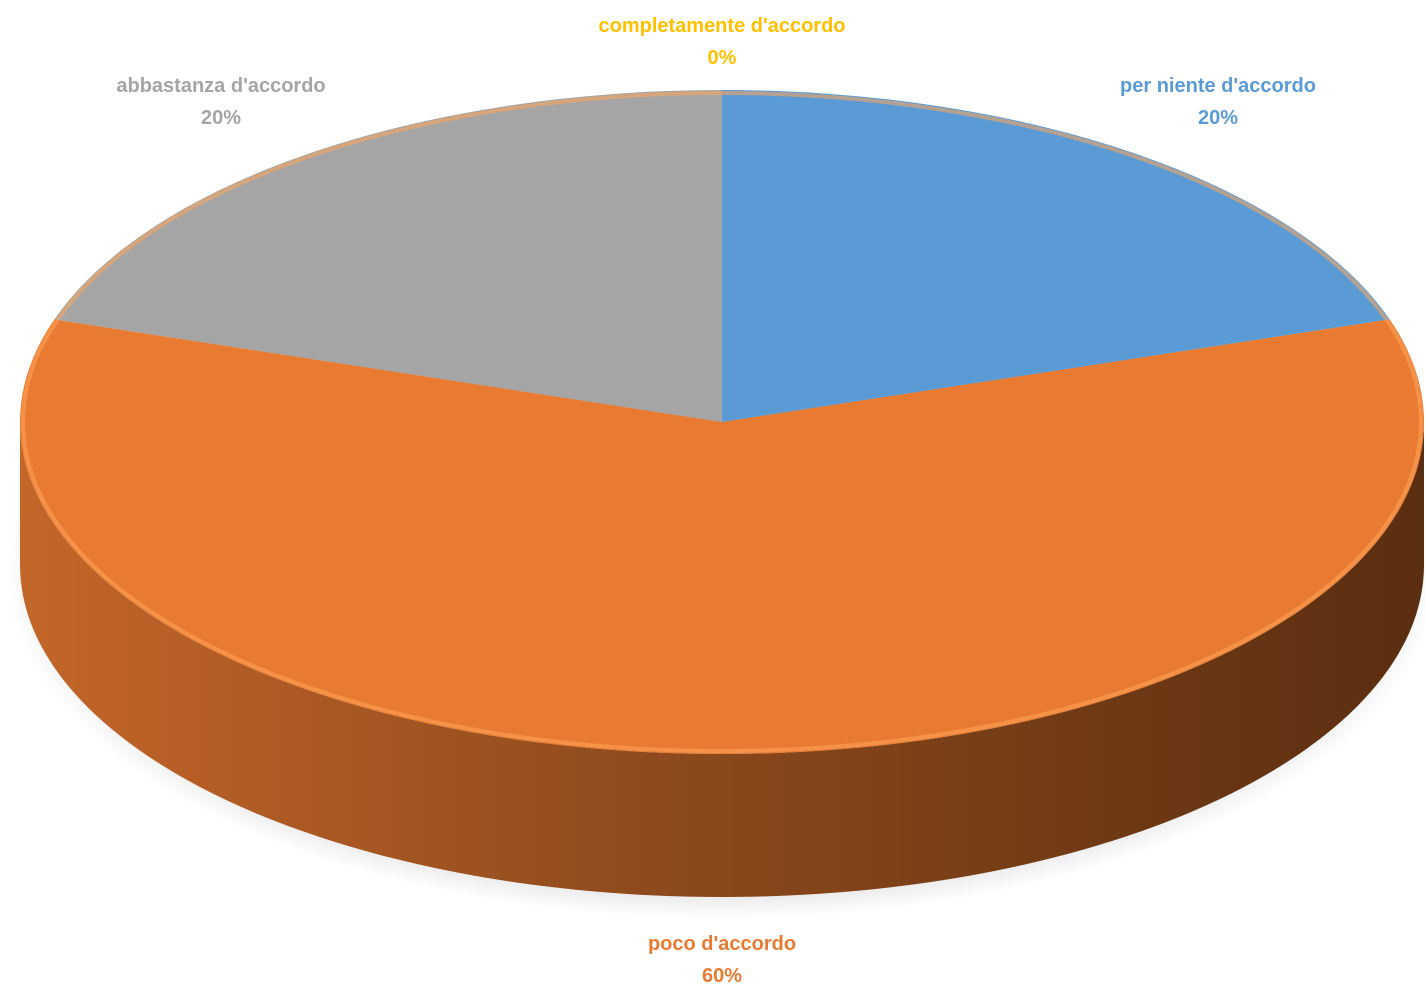 The width and height of the screenshot is (1425, 989). What do you see at coordinates (722, 976) in the screenshot?
I see `slice-value: 60%` at bounding box center [722, 976].